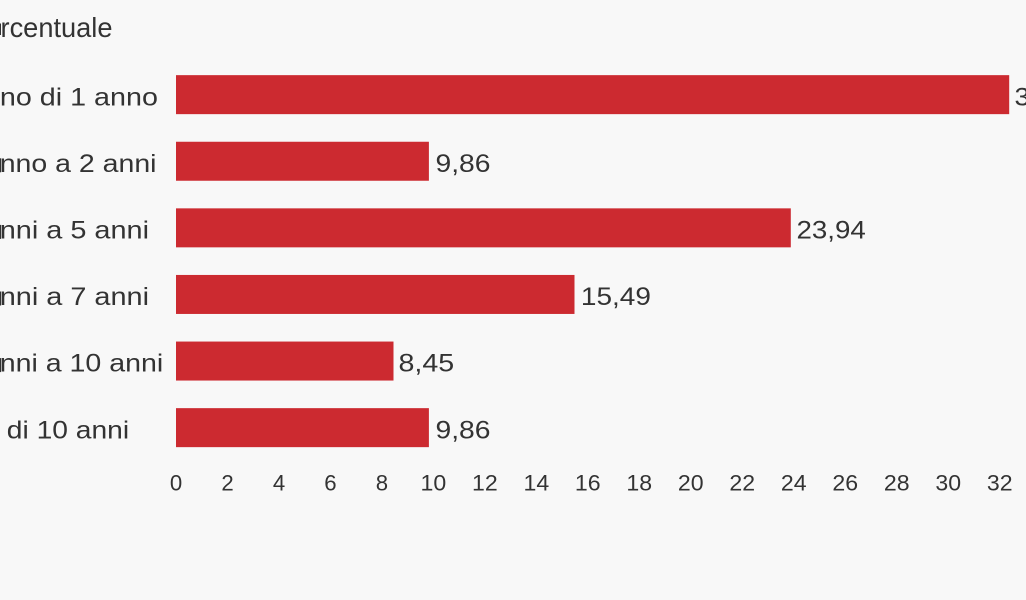 Image resolution: width=1026 pixels, height=600 pixels. I want to click on svg-text: 24, so click(794, 483).